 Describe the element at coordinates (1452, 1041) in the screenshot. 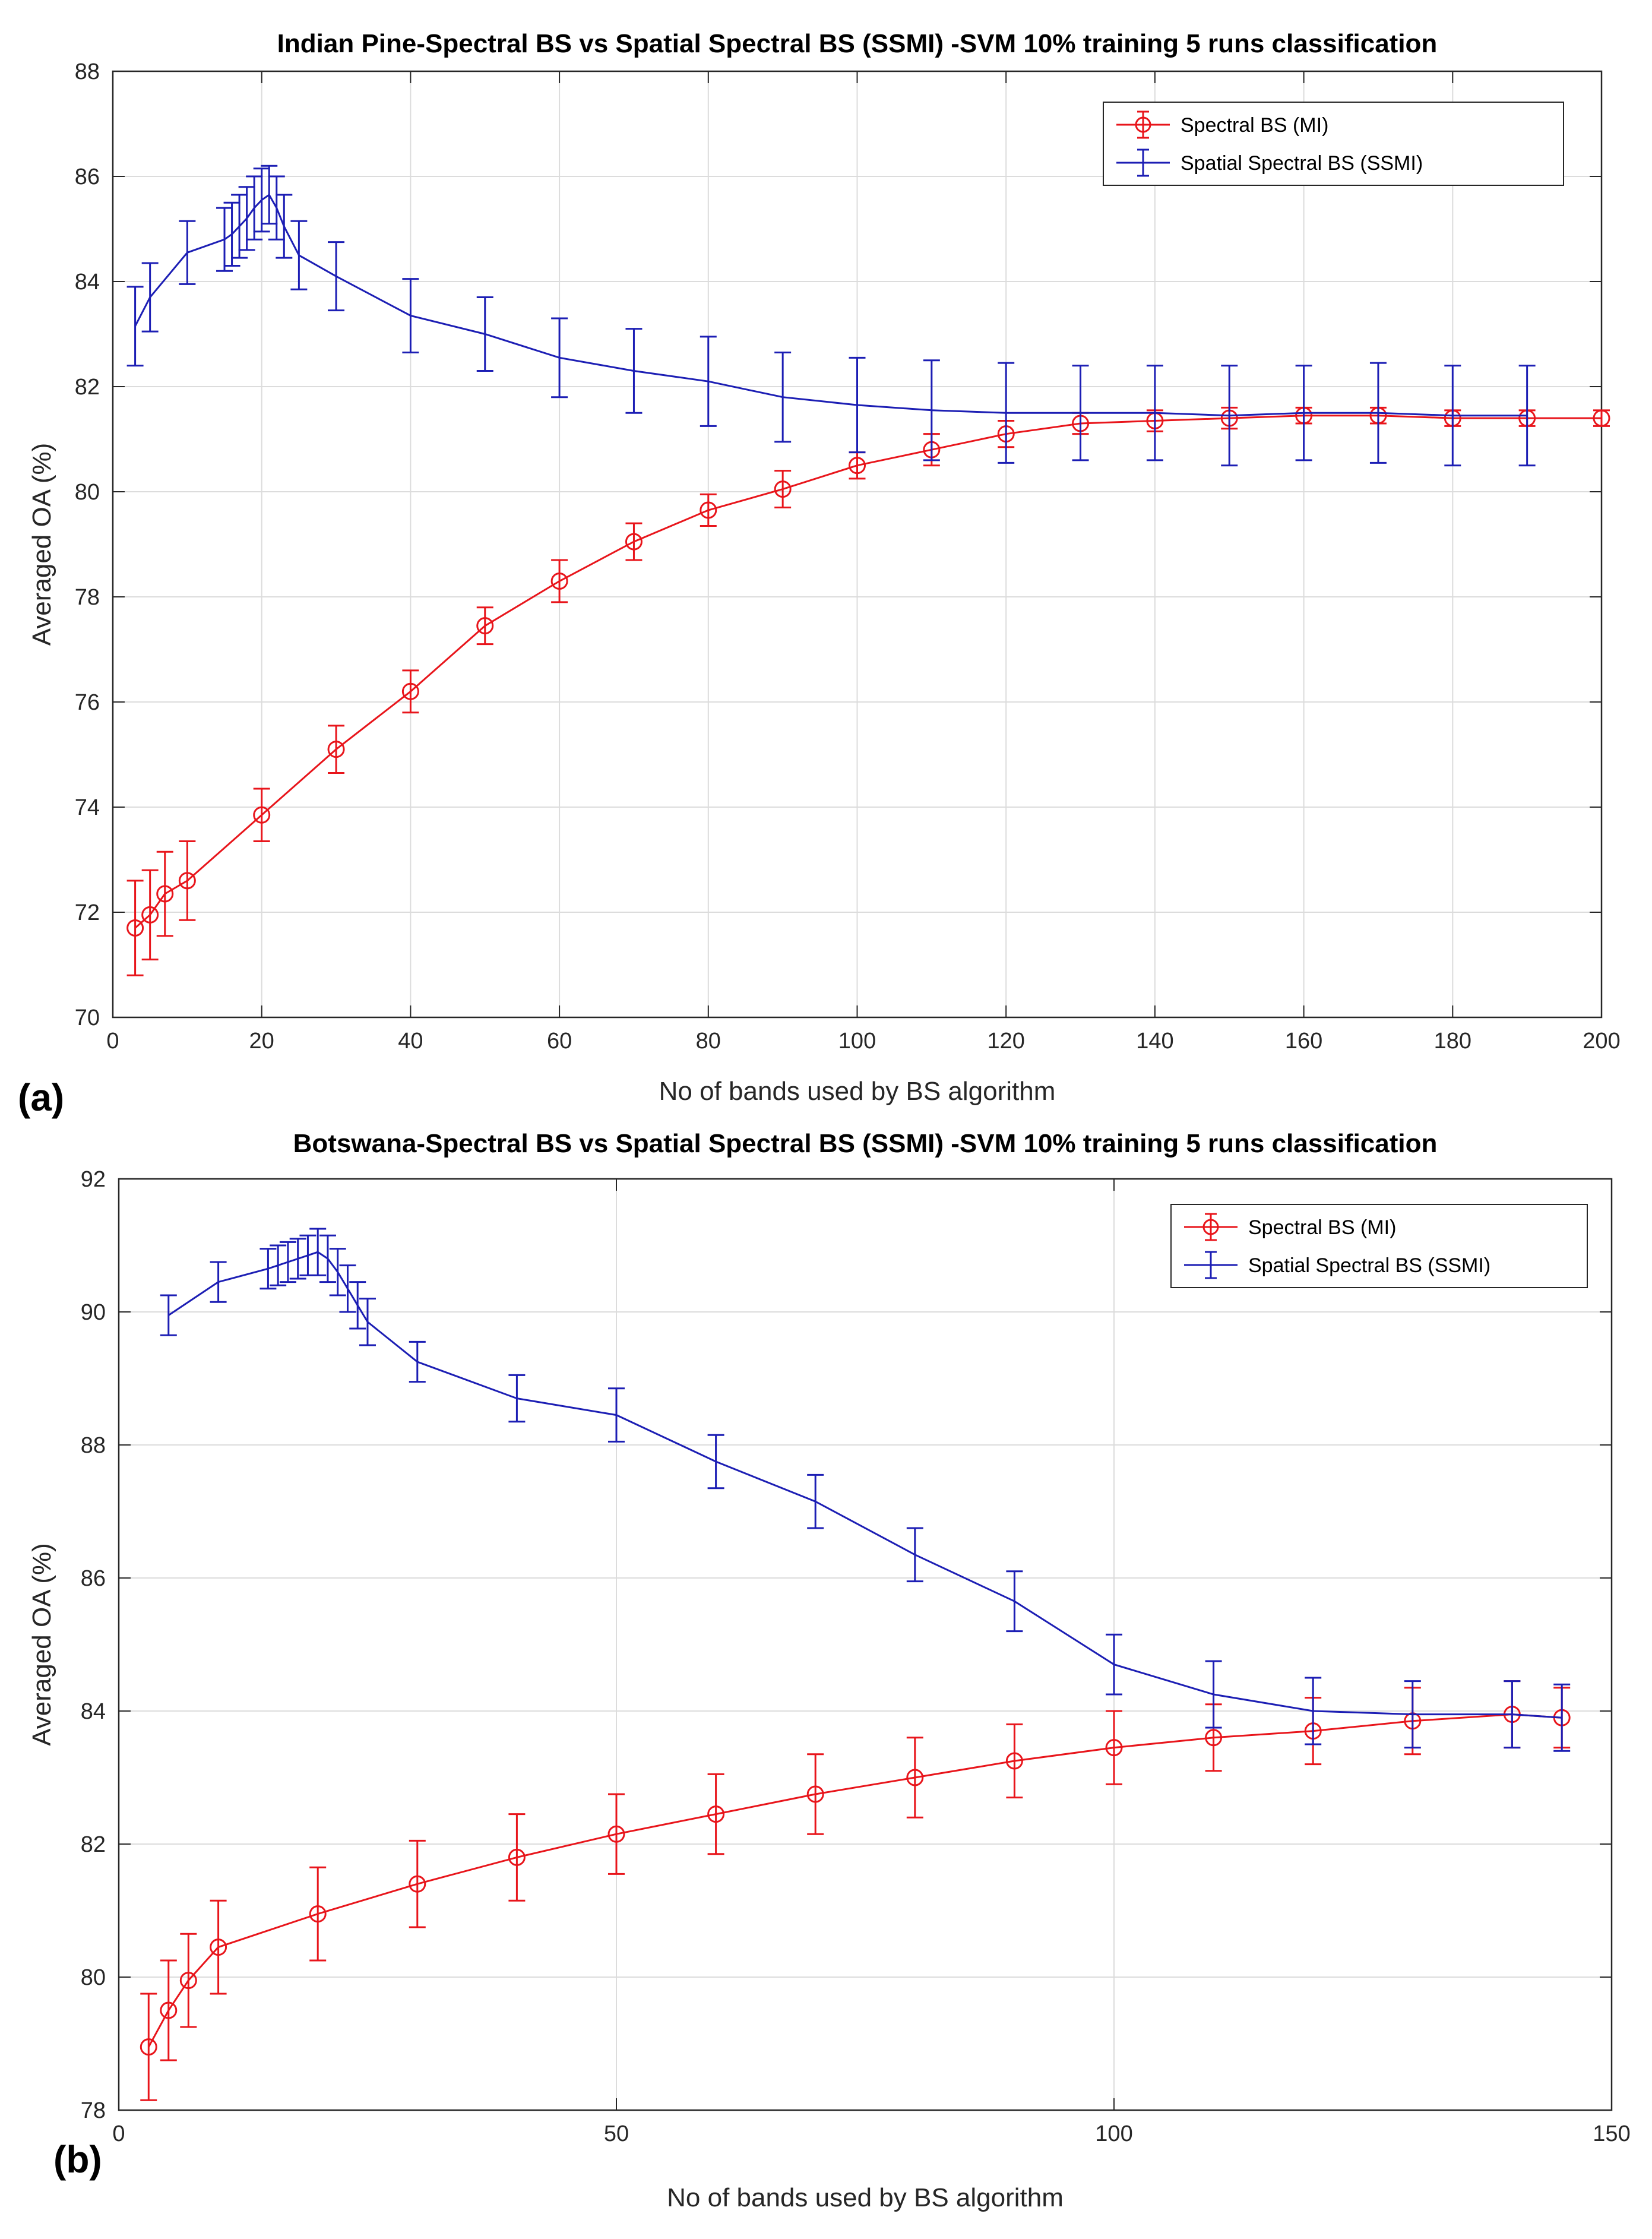

I see `x-tick-label: 180` at that location.